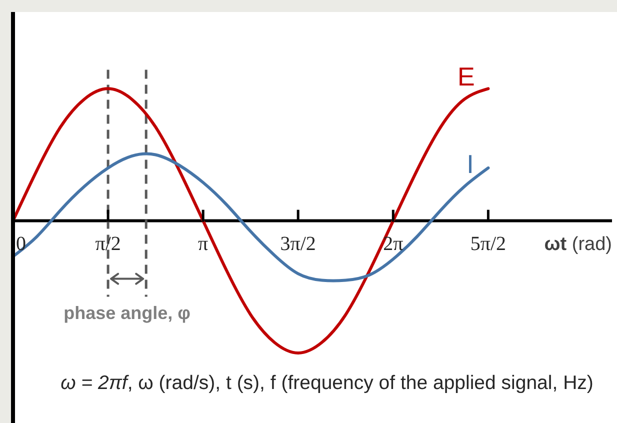  What do you see at coordinates (327, 383) in the screenshot?
I see `text: ω = 2πf, ω (rad/s), t (s), f (frequency of the applied signal, Hz)` at bounding box center [327, 383].